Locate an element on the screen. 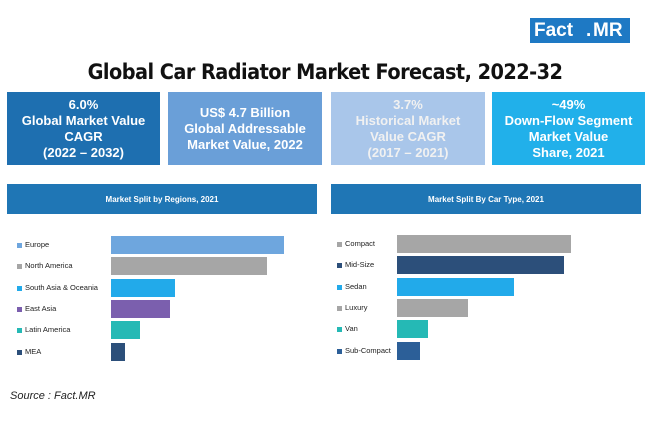 The width and height of the screenshot is (650, 443). source-note: Source : Fact.MR is located at coordinates (53, 396).